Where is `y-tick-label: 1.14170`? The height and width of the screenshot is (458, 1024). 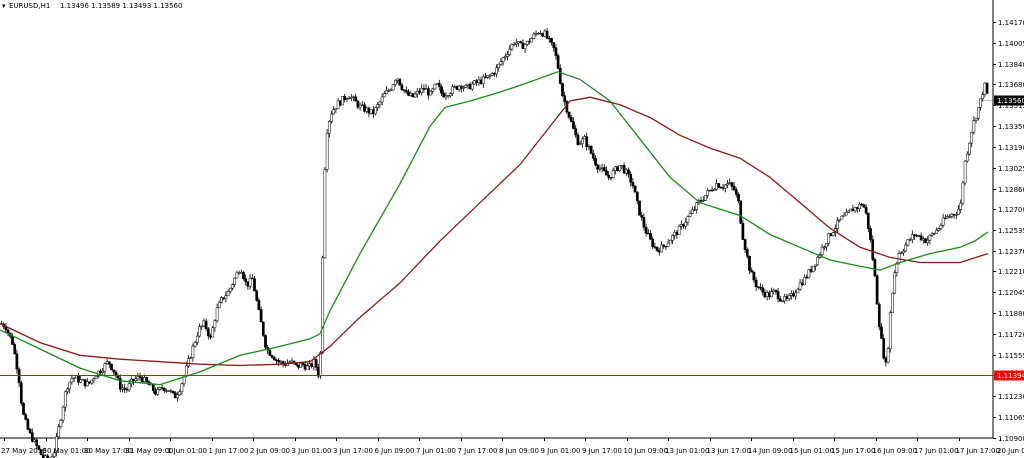 y-tick-label: 1.14170 is located at coordinates (1011, 23).